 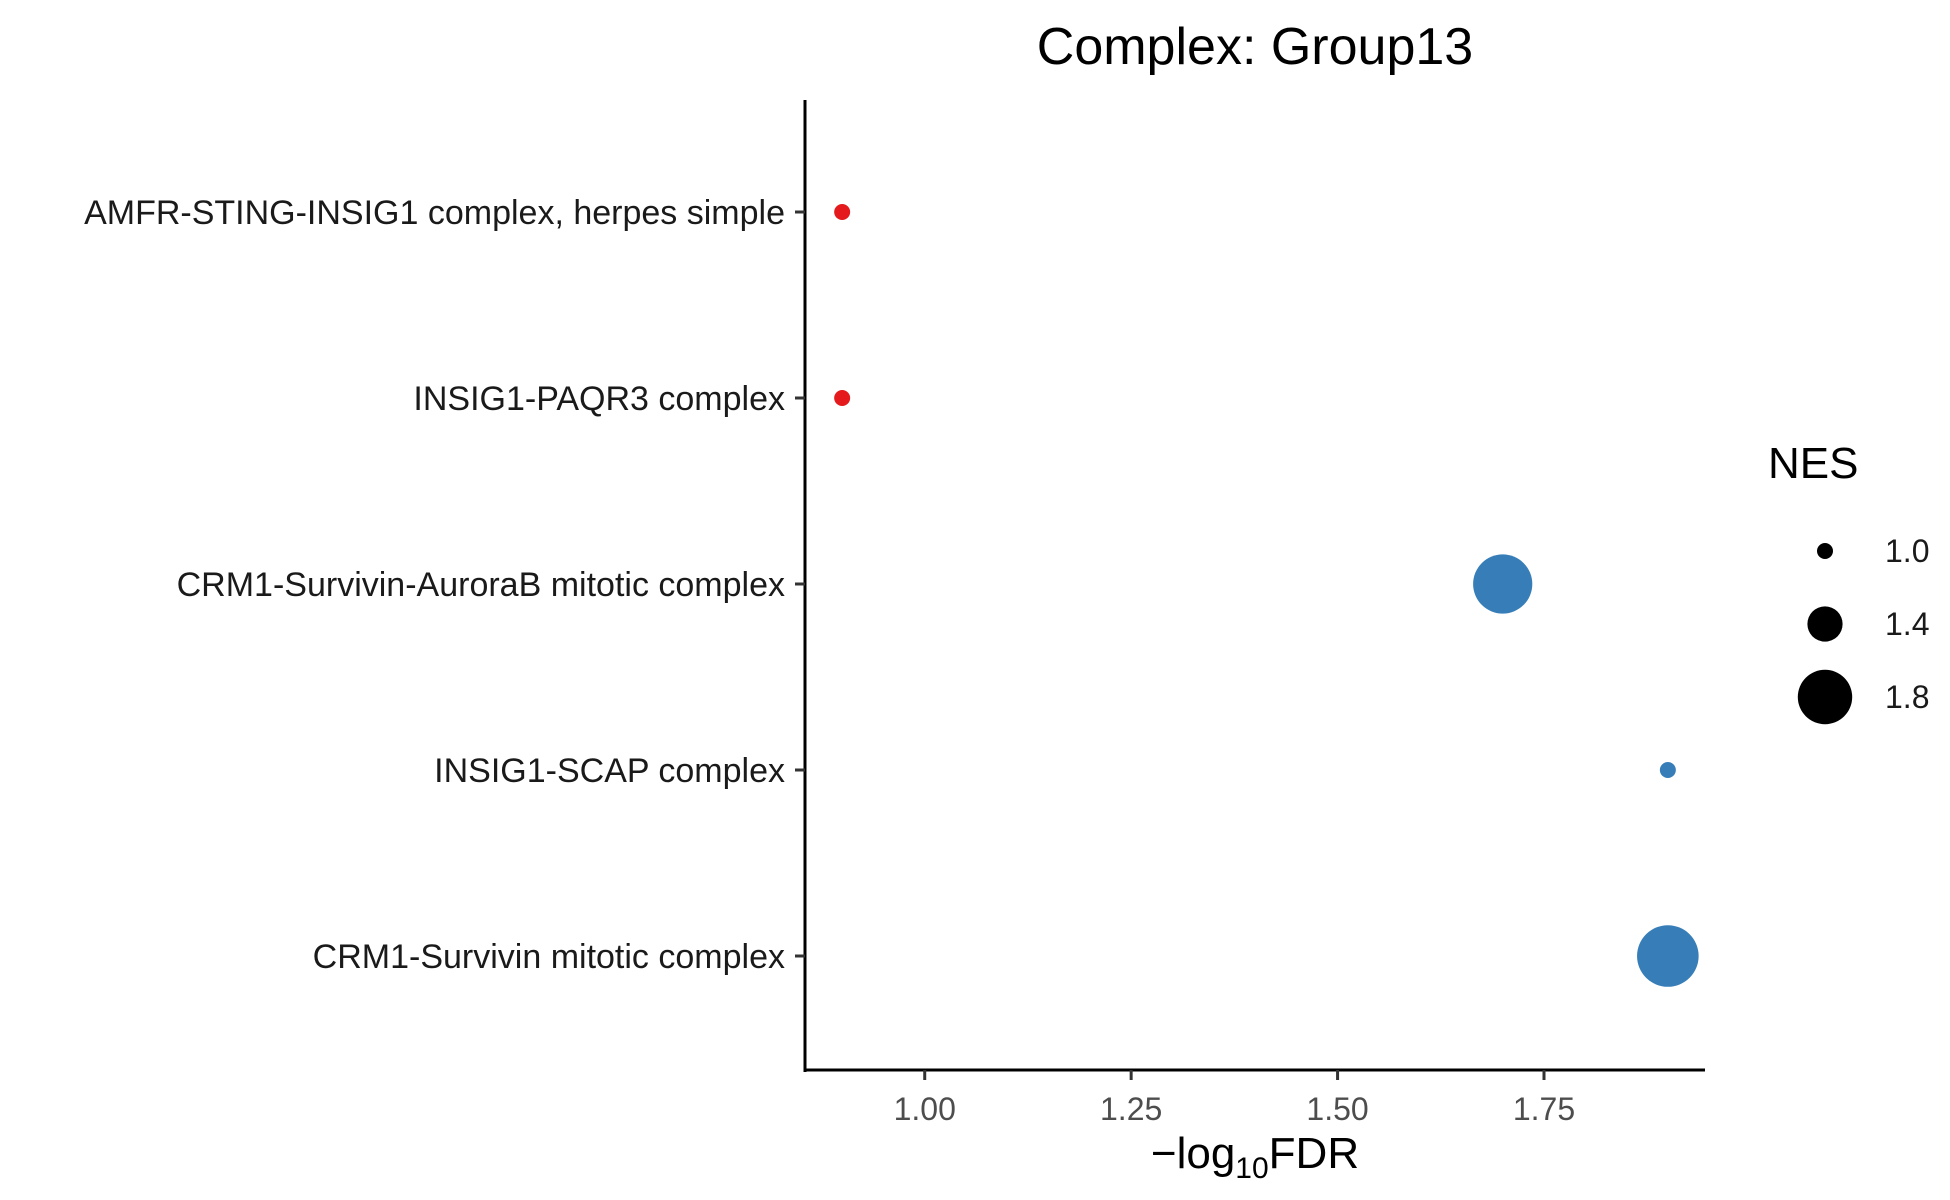 I want to click on x-tick-label: 1.50, so click(x=1337, y=1109).